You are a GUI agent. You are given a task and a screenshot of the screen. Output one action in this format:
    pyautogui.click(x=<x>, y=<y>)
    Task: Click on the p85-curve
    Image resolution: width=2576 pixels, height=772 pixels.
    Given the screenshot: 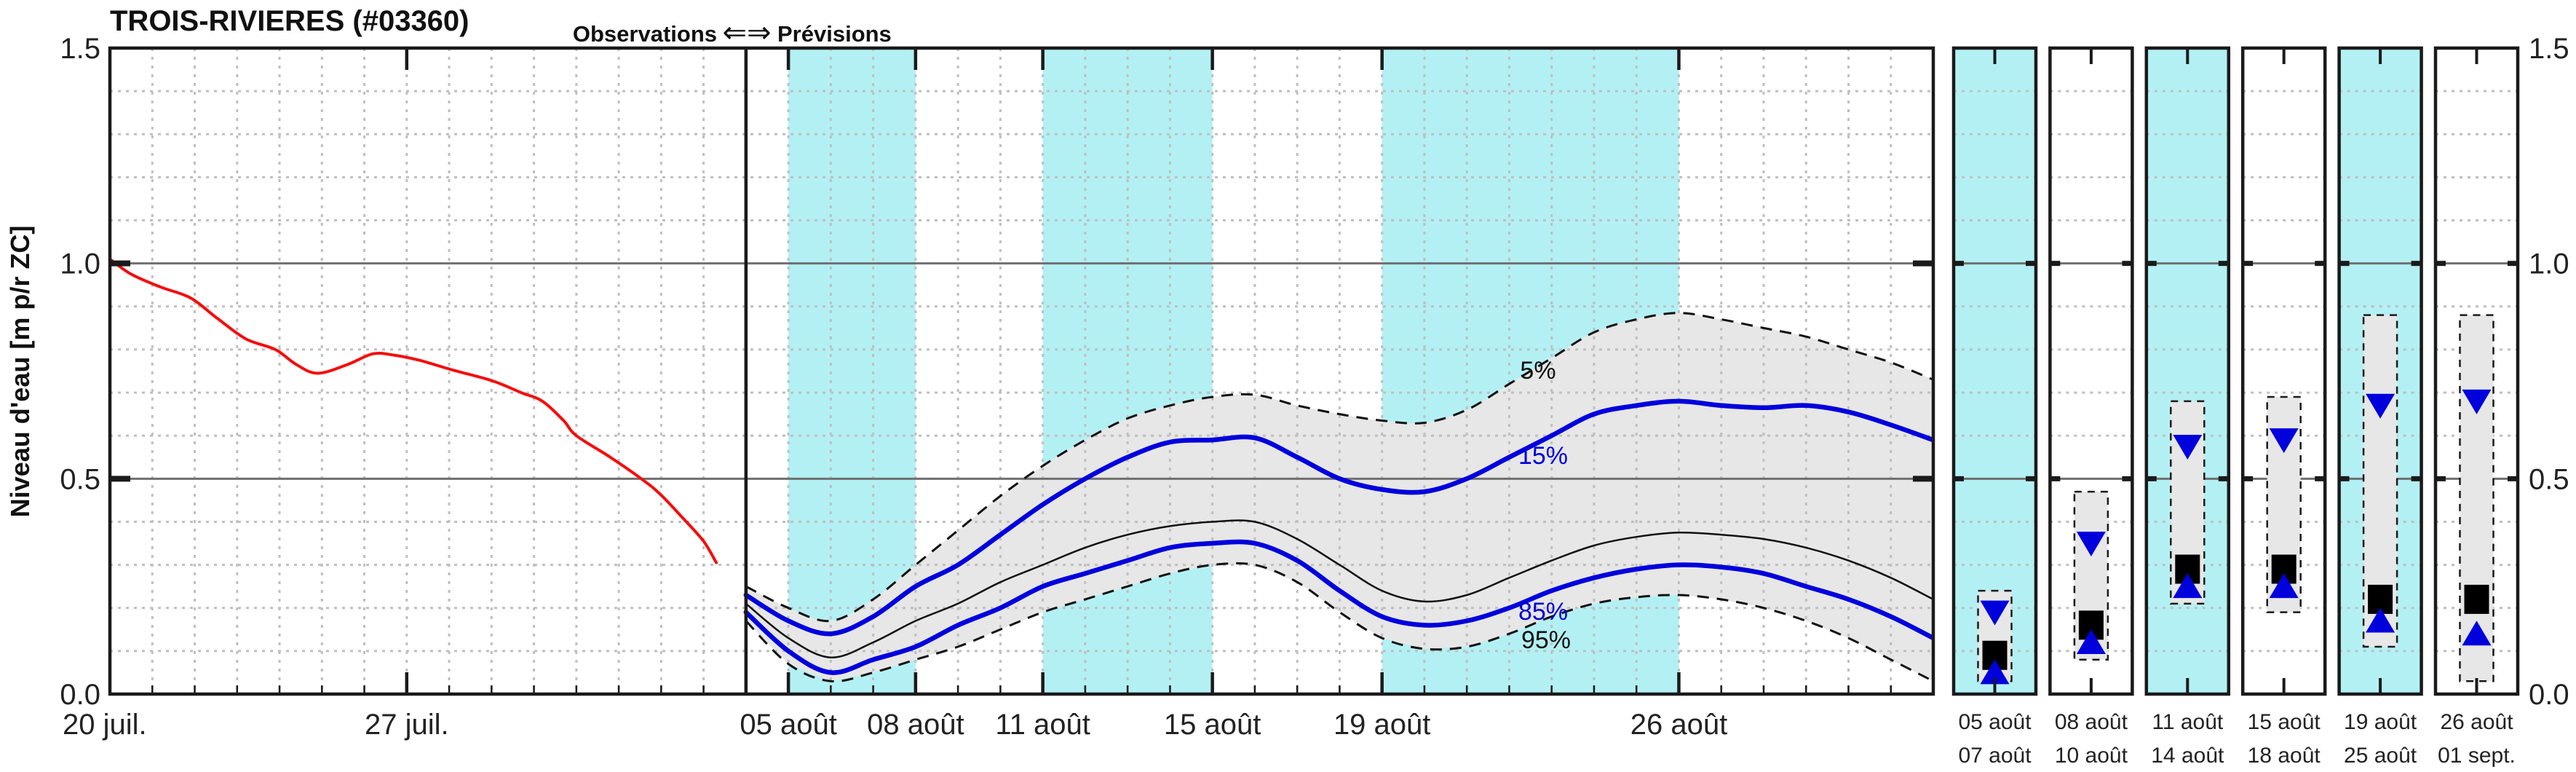 What is the action you would take?
    pyautogui.click(x=1338, y=607)
    